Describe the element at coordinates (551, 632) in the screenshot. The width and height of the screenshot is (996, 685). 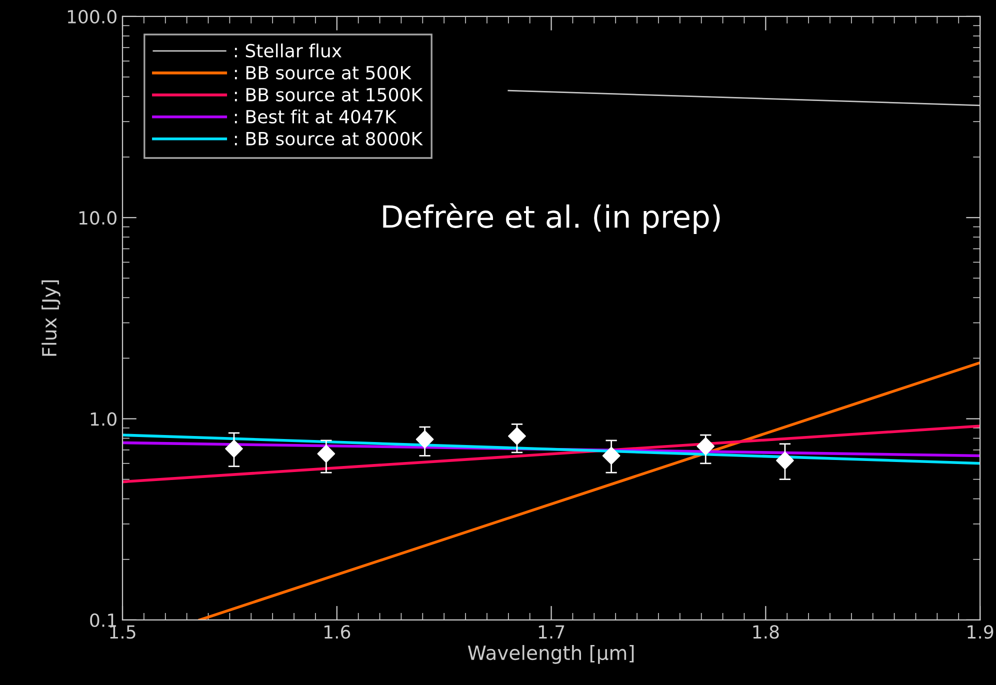
I see `x-tick-label: 1.7` at that location.